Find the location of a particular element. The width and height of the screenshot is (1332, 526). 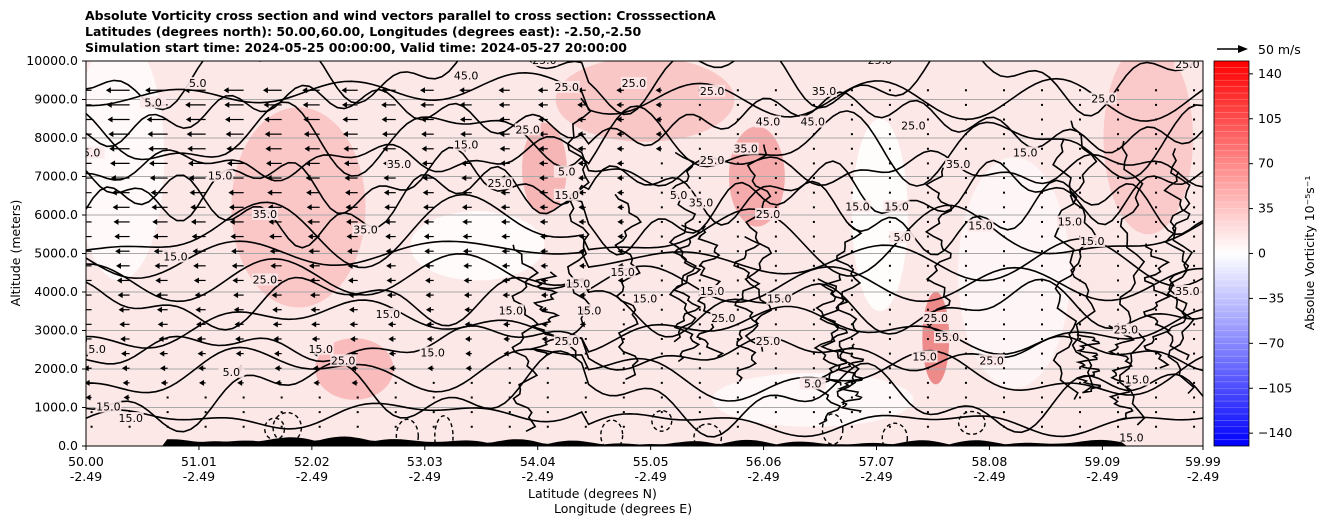

contour-label: 5.0 is located at coordinates (813, 383).